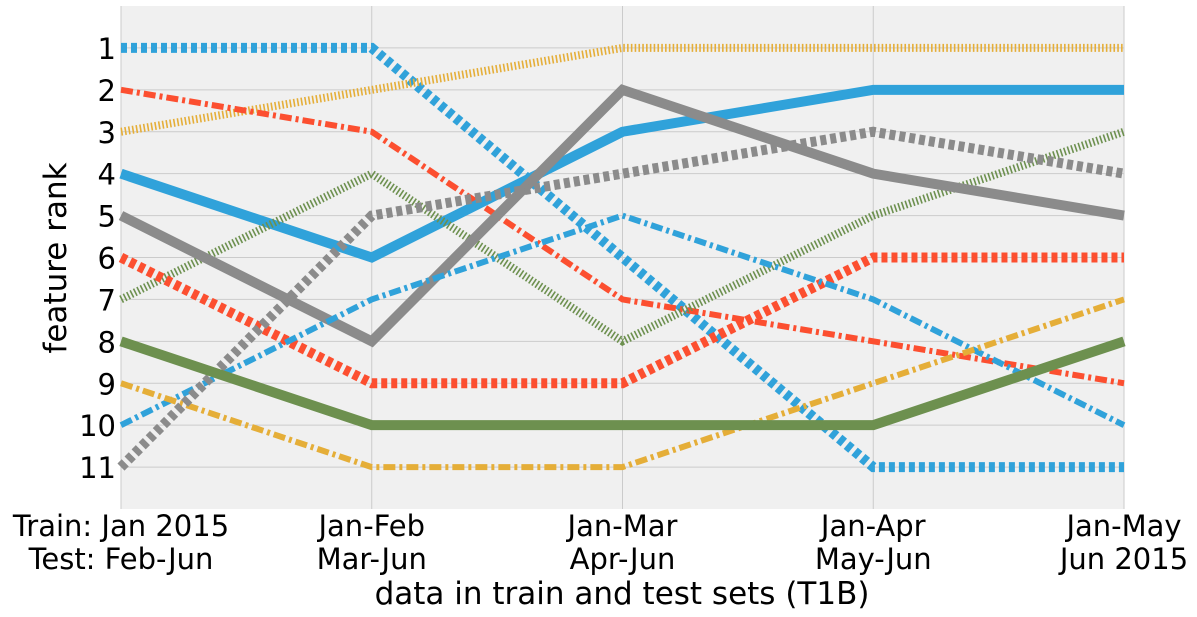 The width and height of the screenshot is (1197, 617). What do you see at coordinates (97, 468) in the screenshot?
I see `y-tick-label: 11` at bounding box center [97, 468].